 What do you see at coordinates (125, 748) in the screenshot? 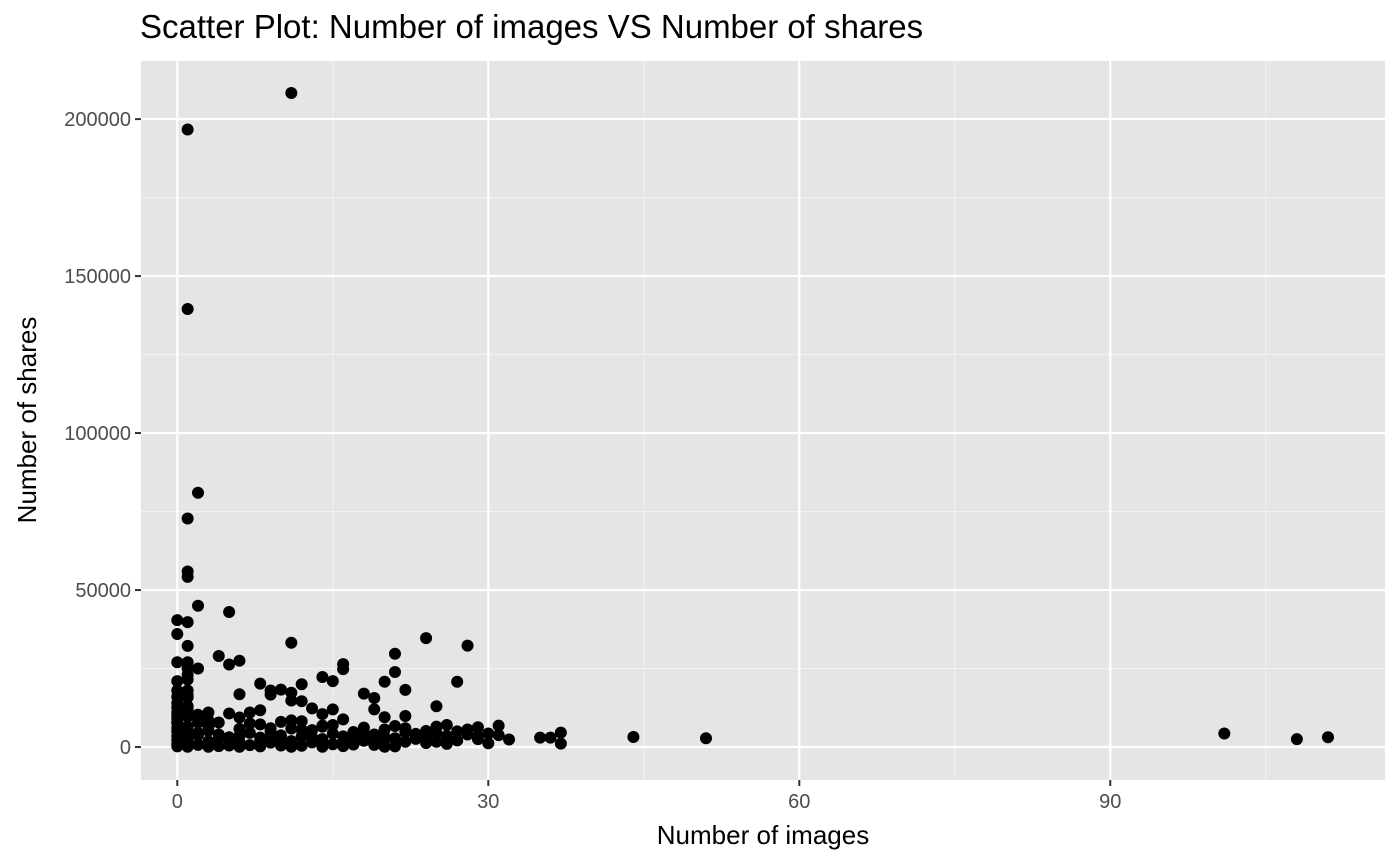
I see `y-tick-label: 0` at bounding box center [125, 748].